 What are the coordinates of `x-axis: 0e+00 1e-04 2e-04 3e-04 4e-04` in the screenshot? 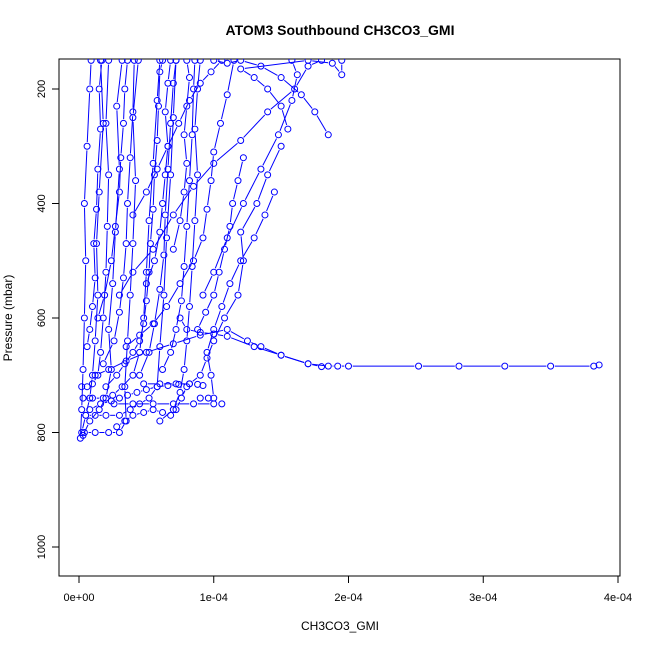 It's located at (348, 589).